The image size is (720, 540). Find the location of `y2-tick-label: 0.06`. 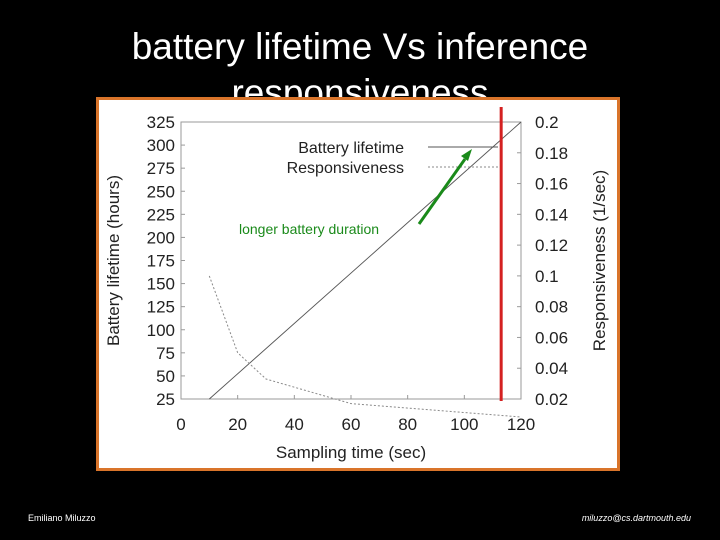

y2-tick-label: 0.06 is located at coordinates (551, 337).